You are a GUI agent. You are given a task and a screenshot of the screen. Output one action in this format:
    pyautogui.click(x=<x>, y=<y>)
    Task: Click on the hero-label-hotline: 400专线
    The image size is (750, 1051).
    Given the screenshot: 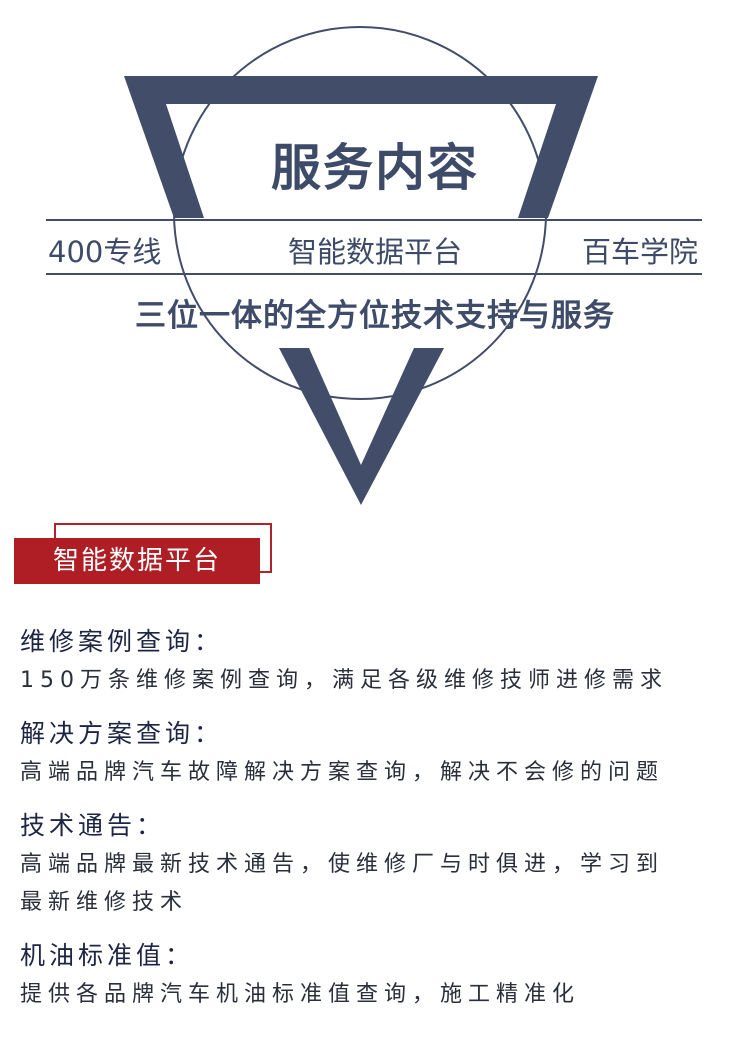 What is the action you would take?
    pyautogui.click(x=105, y=252)
    